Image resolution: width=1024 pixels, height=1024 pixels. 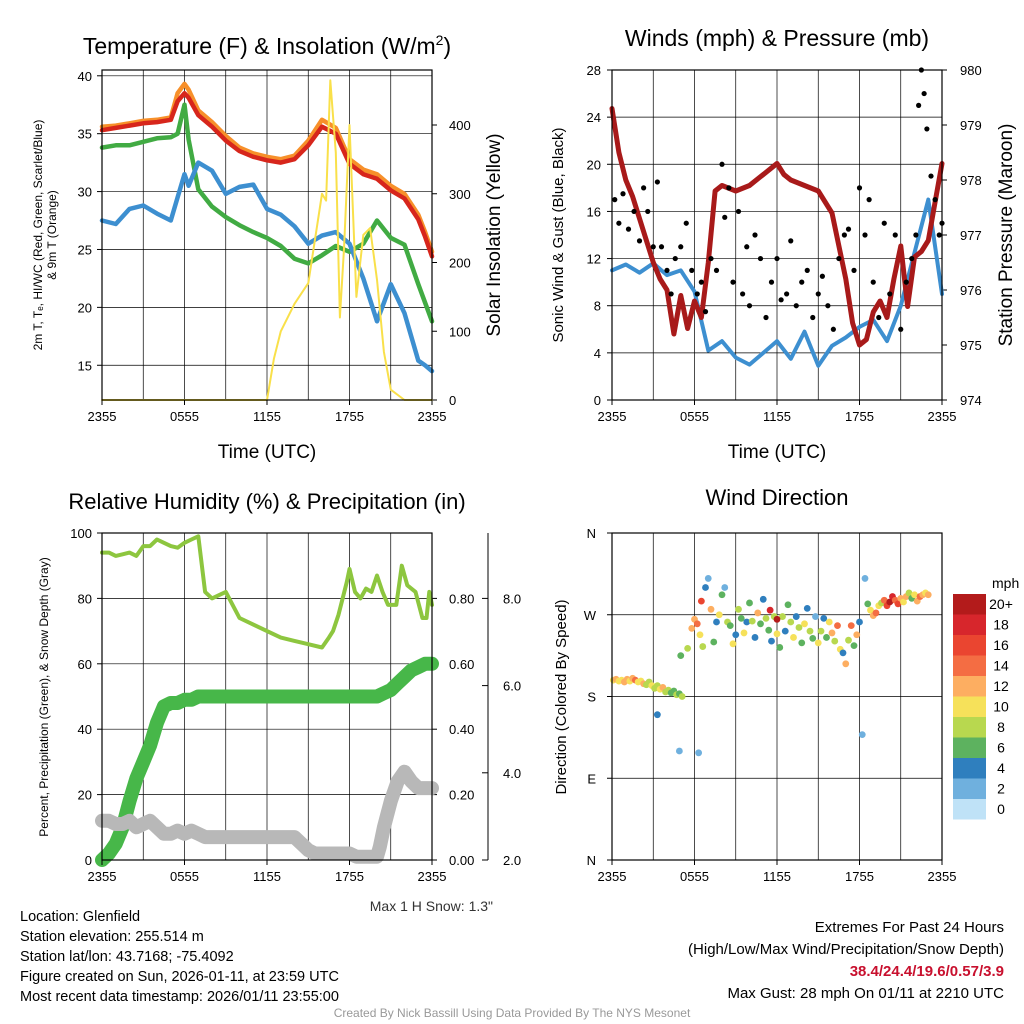 What do you see at coordinates (102, 416) in the screenshot?
I see `temperature-chart-xtick-label: 2355` at bounding box center [102, 416].